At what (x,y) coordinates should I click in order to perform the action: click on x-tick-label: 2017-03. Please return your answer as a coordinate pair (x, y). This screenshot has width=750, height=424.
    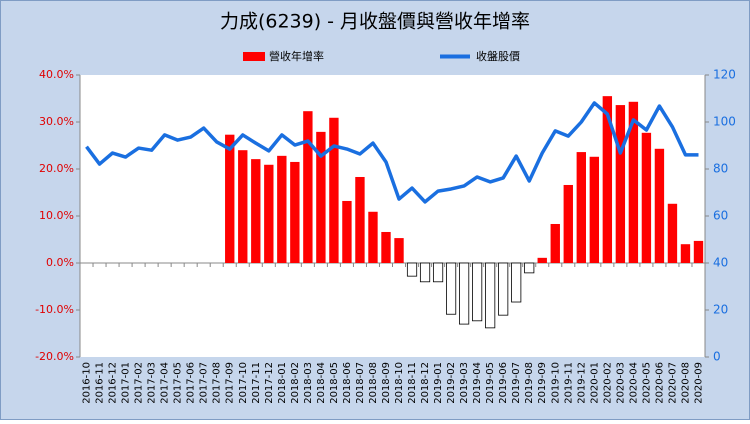
    Looking at the image, I should click on (152, 383).